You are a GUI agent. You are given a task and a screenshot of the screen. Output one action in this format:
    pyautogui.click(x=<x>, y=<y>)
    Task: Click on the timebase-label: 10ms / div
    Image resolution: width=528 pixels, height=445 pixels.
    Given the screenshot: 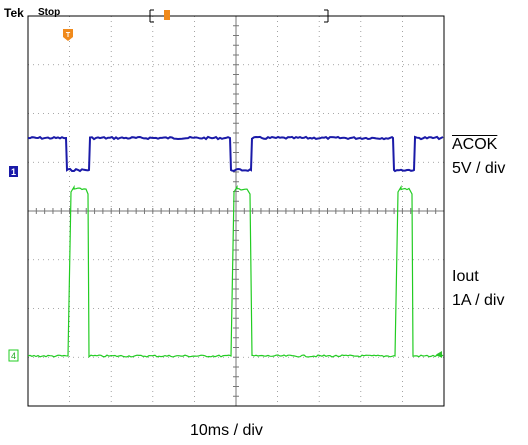 What is the action you would take?
    pyautogui.click(x=226, y=430)
    